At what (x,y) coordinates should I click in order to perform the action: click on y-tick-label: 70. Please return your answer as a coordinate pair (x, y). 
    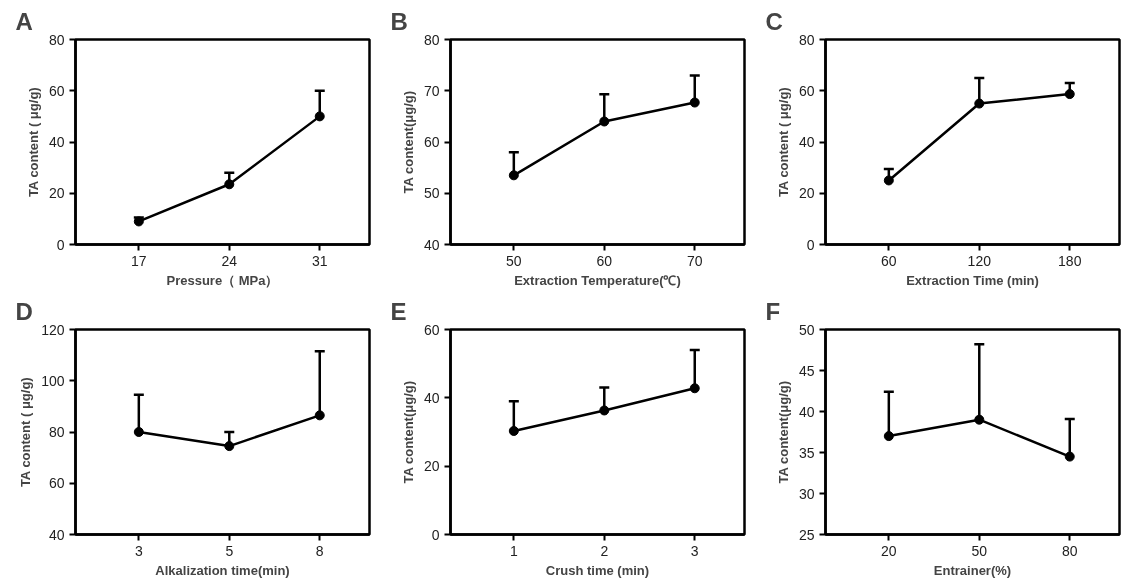
    Looking at the image, I should click on (431, 90).